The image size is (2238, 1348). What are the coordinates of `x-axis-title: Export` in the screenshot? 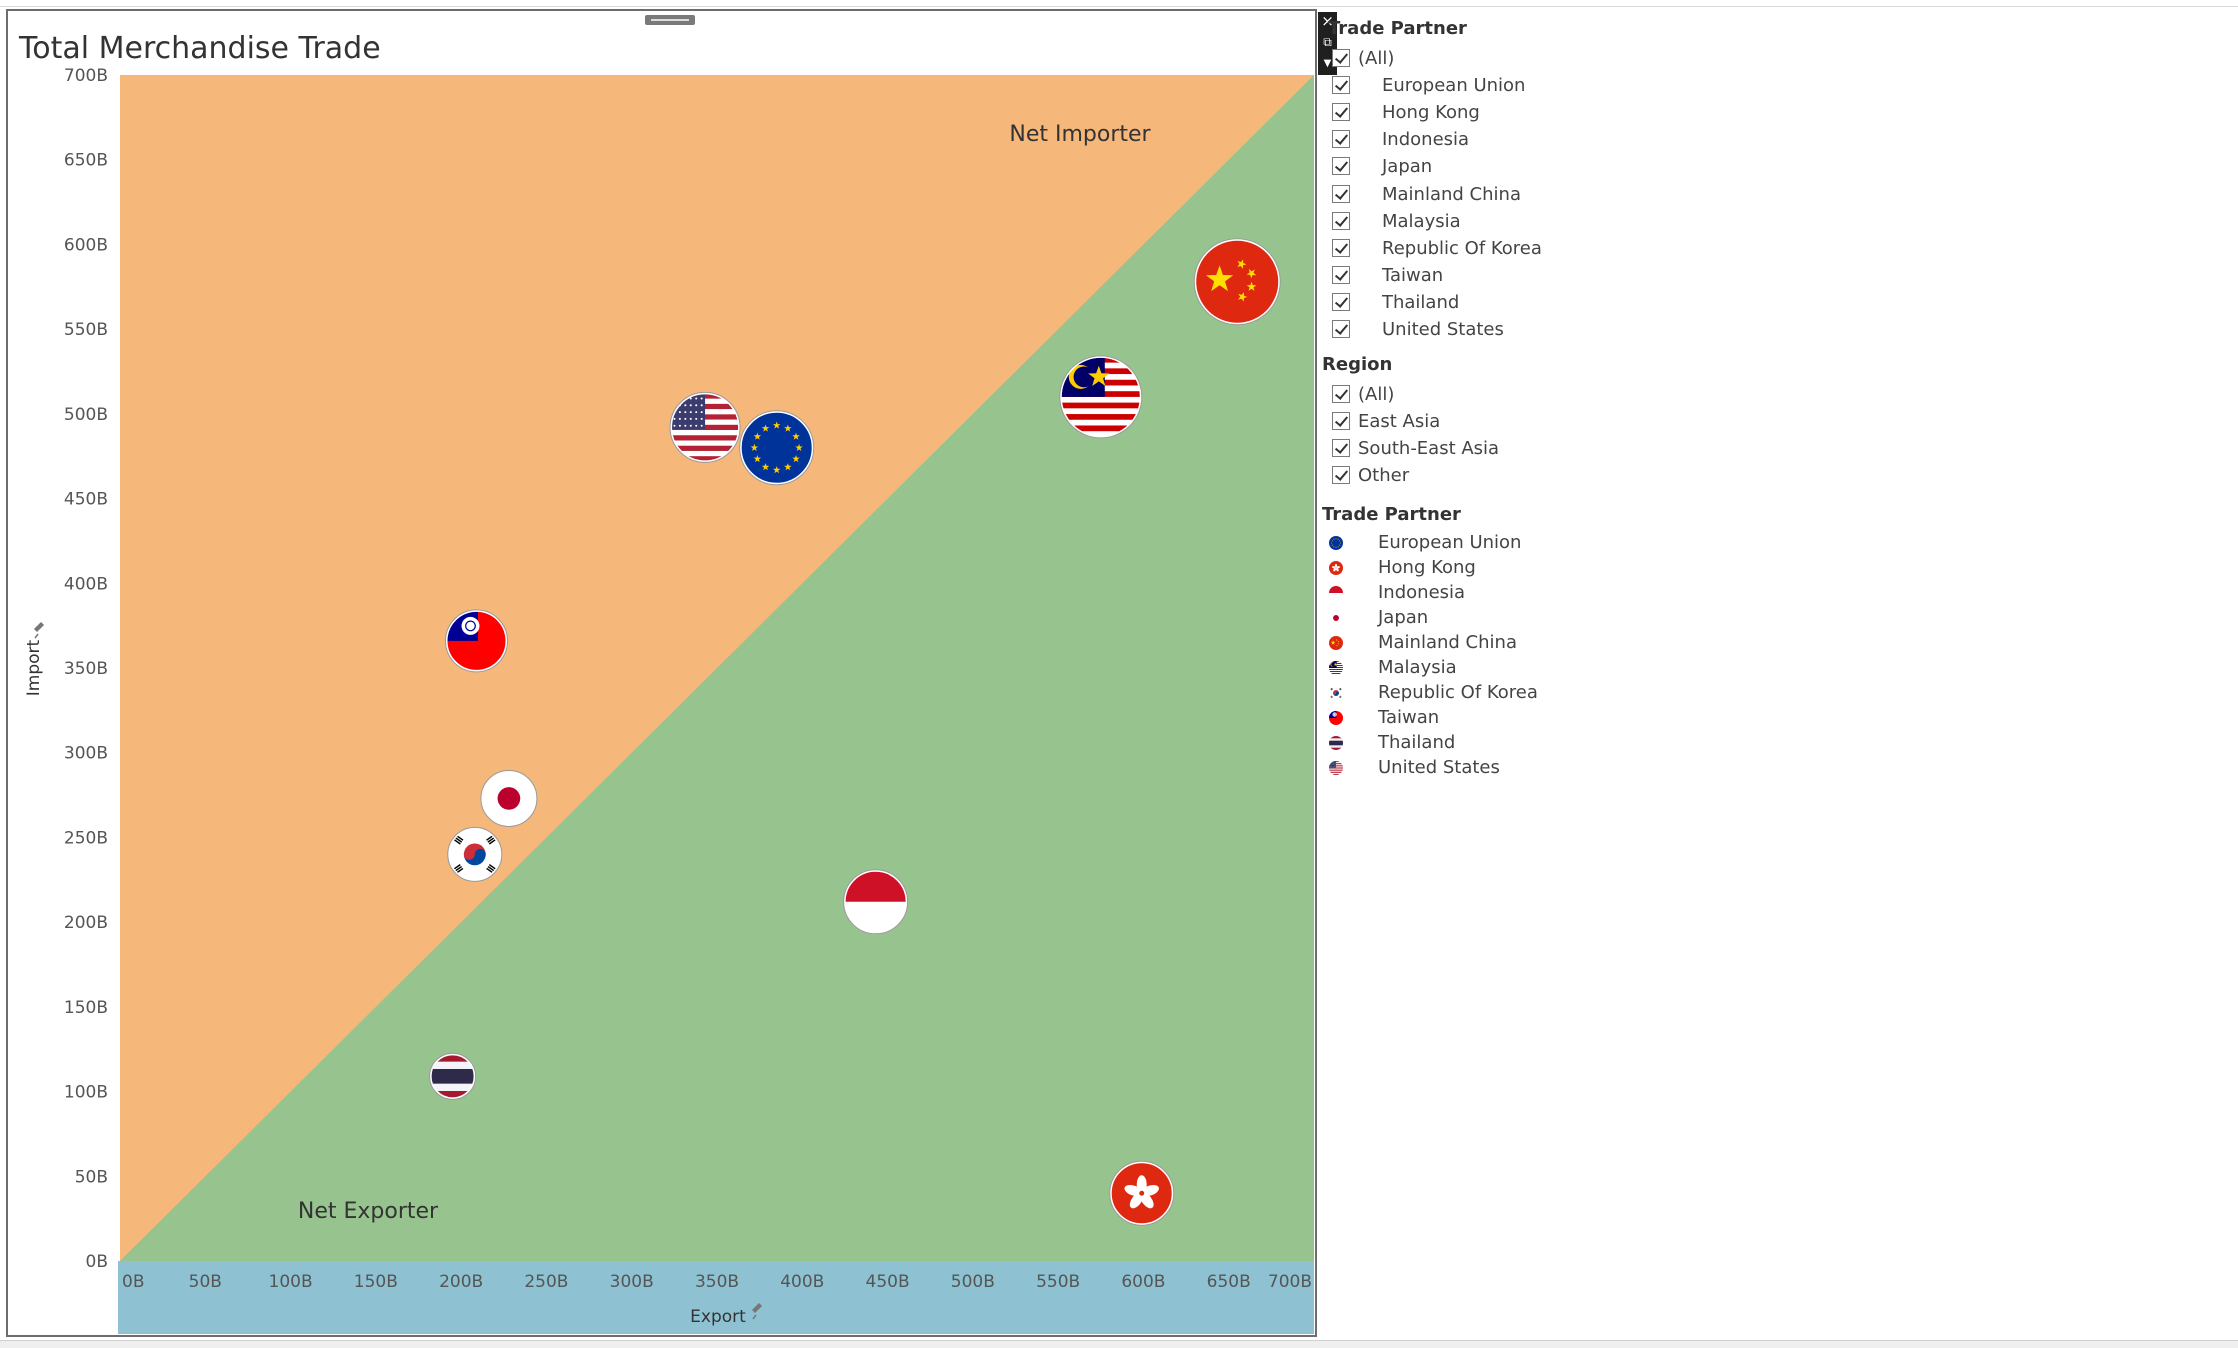 It's located at (718, 1317).